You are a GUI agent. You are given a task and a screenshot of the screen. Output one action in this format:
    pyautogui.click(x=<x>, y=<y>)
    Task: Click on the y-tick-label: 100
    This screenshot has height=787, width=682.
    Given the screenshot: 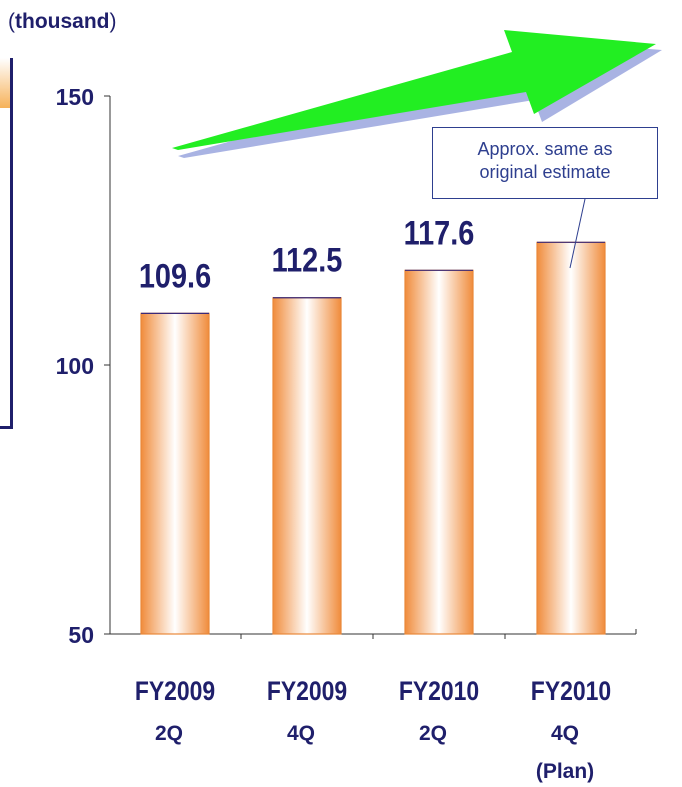 What is the action you would take?
    pyautogui.click(x=75, y=366)
    